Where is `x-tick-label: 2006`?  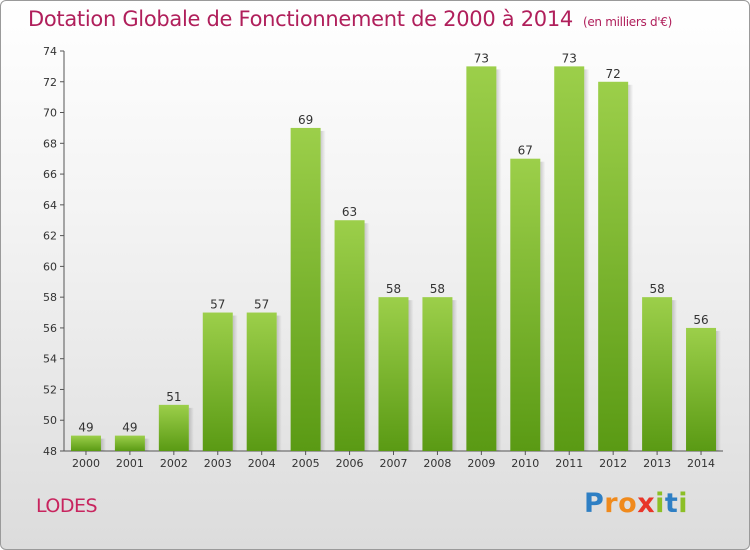
x-tick-label: 2006 is located at coordinates (350, 463).